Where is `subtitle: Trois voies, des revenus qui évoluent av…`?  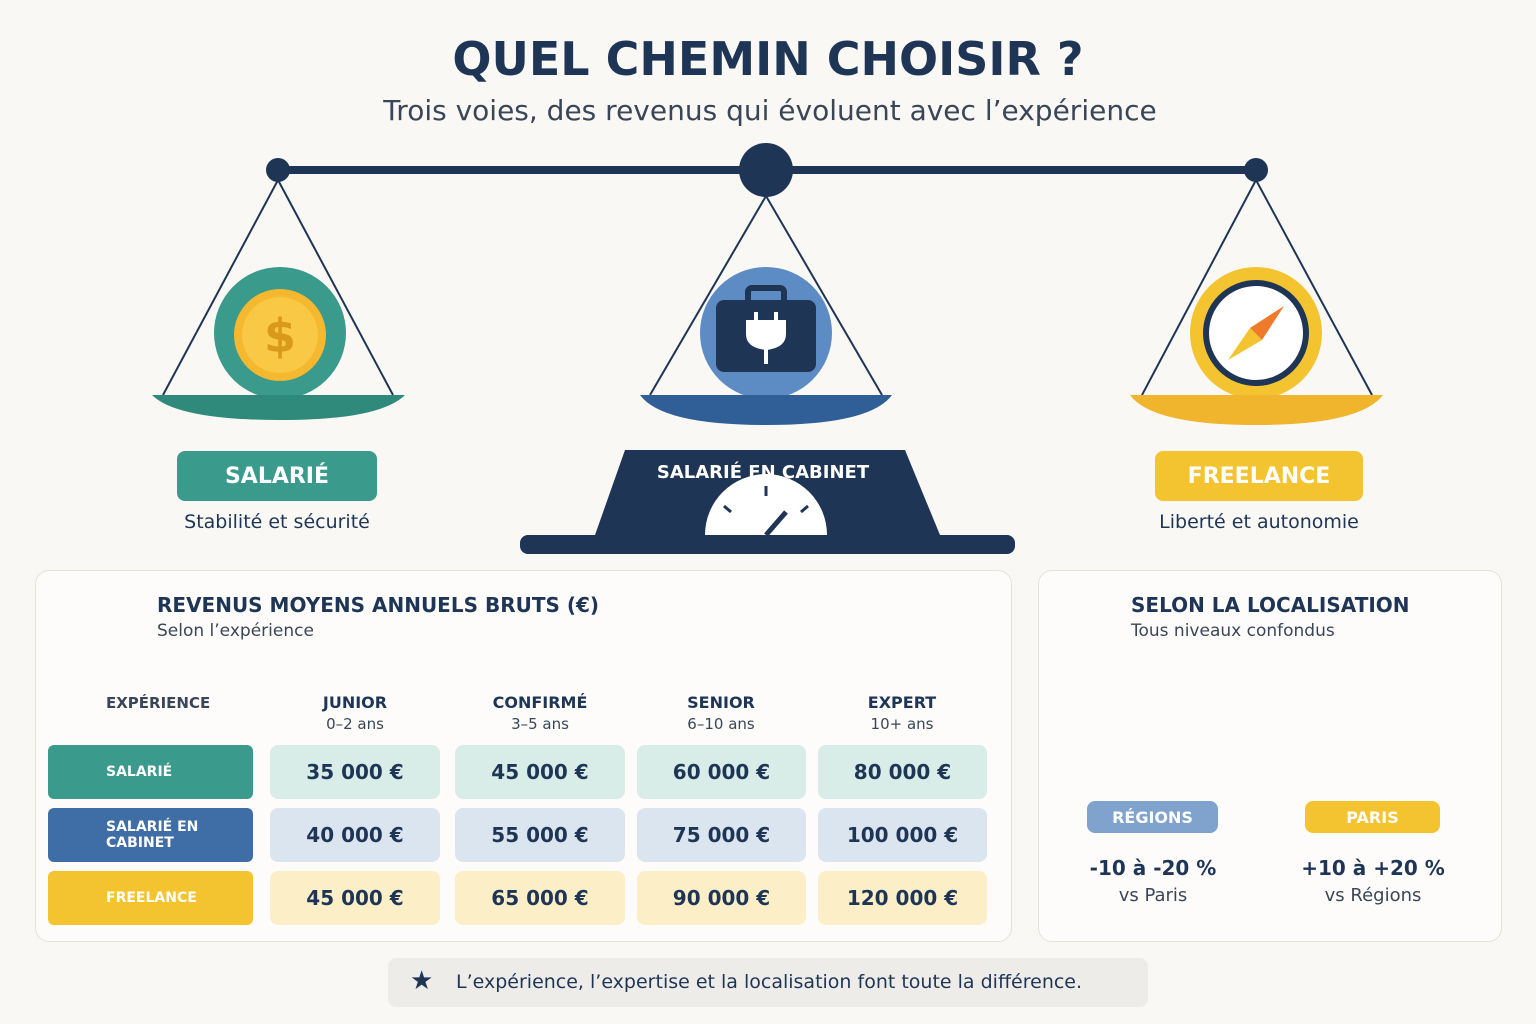 subtitle: Trois voies, des revenus qui évoluent av… is located at coordinates (770, 110).